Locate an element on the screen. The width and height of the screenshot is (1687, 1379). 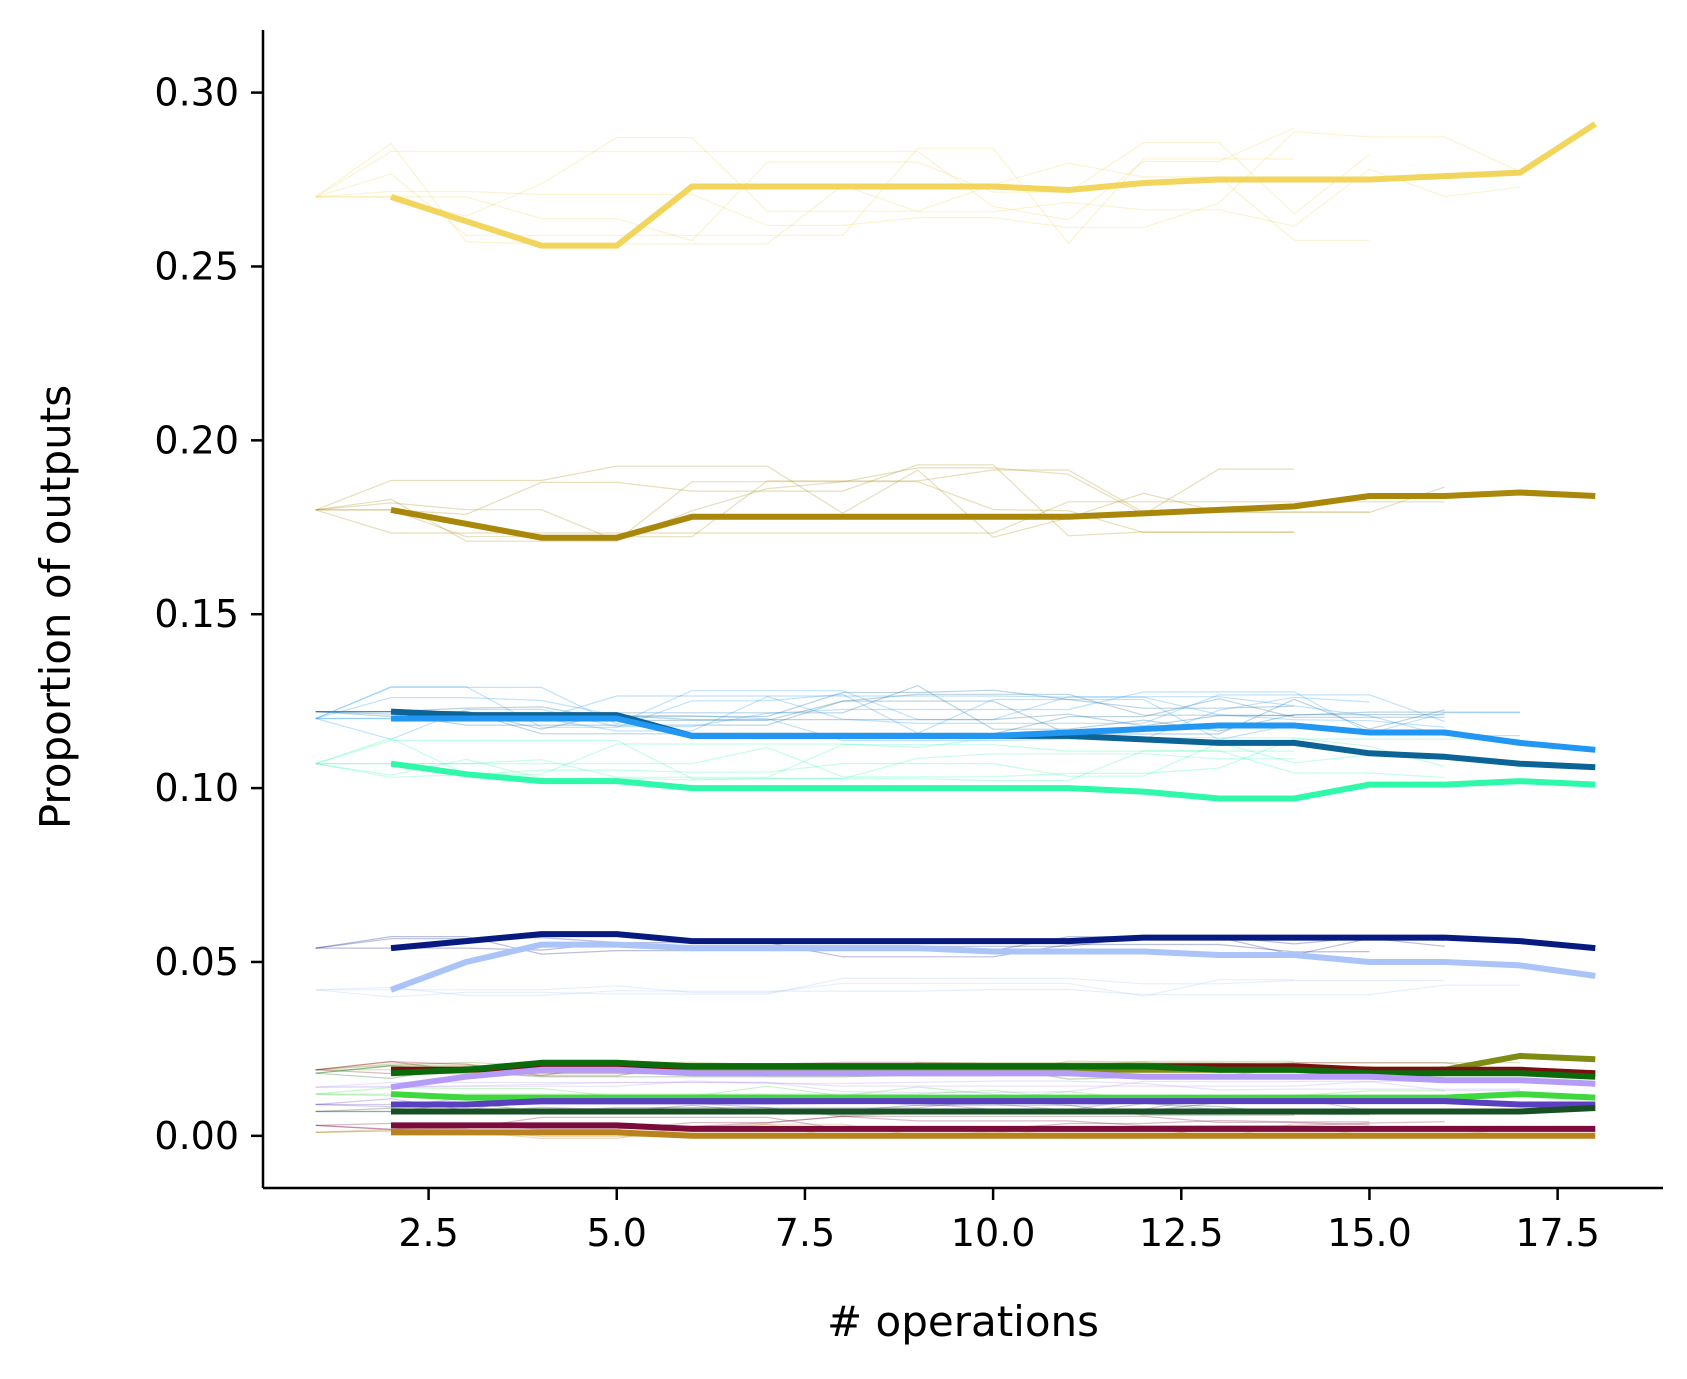
x-tick-label: 7.5 is located at coordinates (805, 1233).